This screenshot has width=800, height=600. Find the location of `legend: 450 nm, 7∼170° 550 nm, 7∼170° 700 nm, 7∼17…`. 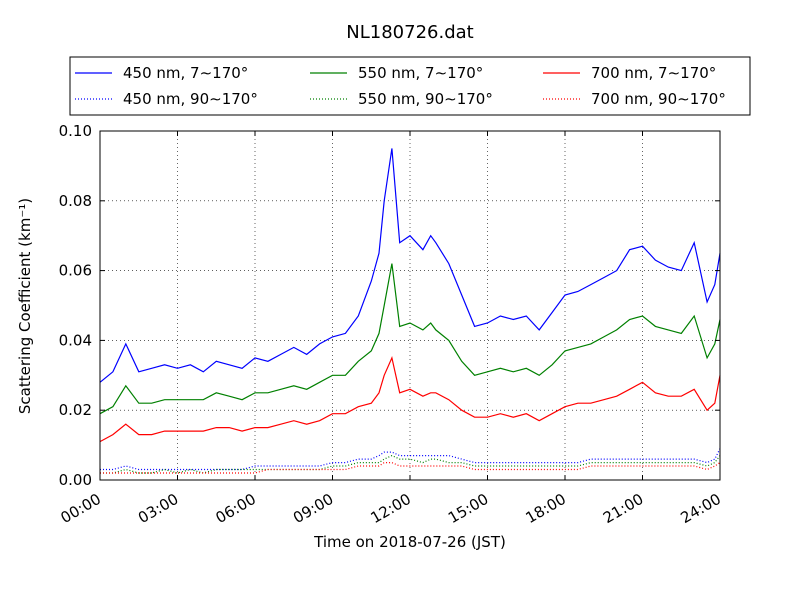

legend: 450 nm, 7∼170° 550 nm, 7∼170° 700 nm, 7∼17… is located at coordinates (410, 86).